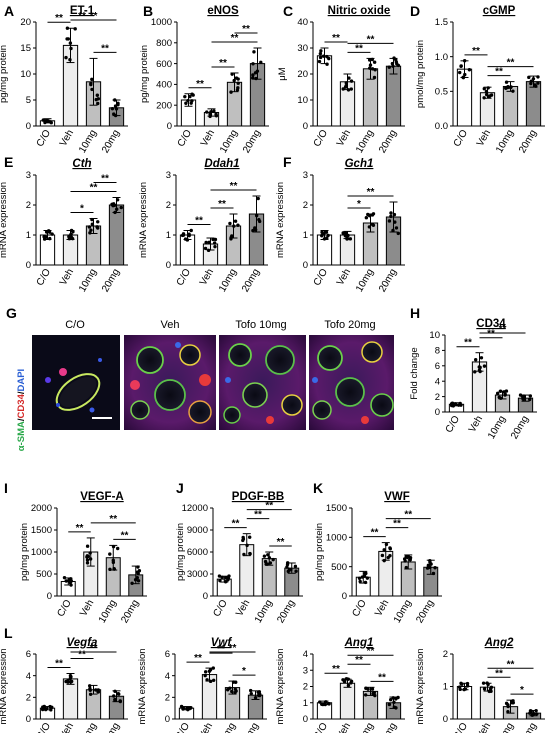 This screenshot has height=733, width=550. What do you see at coordinates (28, 100) in the screenshot?
I see `y-tick-label: 5` at bounding box center [28, 100].